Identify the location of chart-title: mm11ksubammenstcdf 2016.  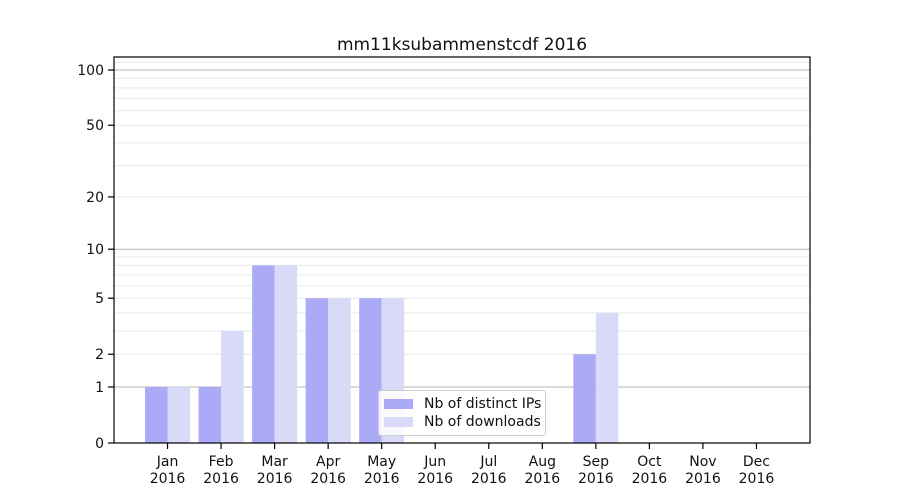
(462, 45).